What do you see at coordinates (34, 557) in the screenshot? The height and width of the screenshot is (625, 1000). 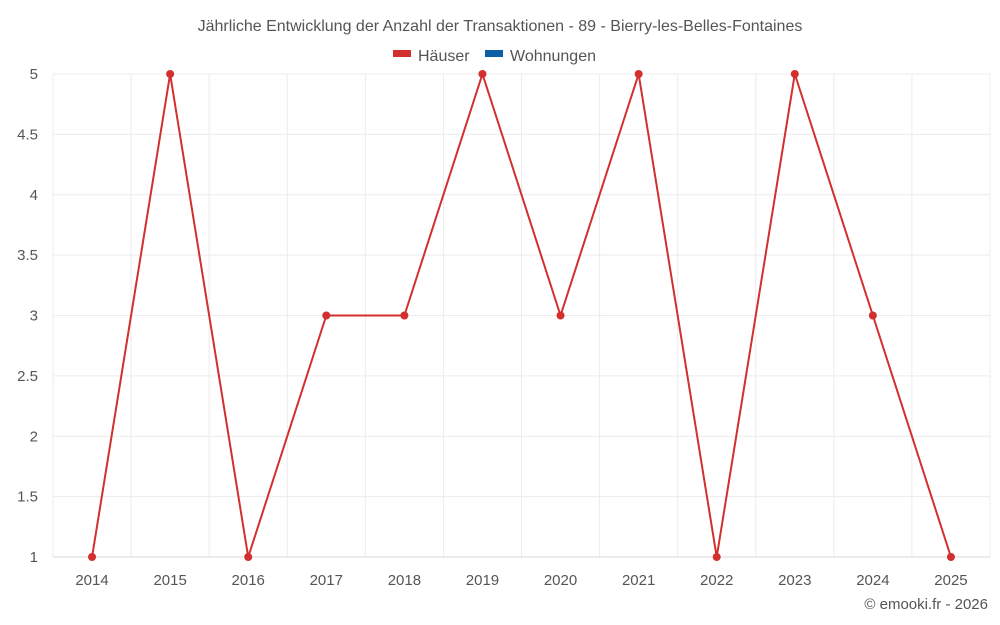 I see `y-tick-label: 1` at bounding box center [34, 557].